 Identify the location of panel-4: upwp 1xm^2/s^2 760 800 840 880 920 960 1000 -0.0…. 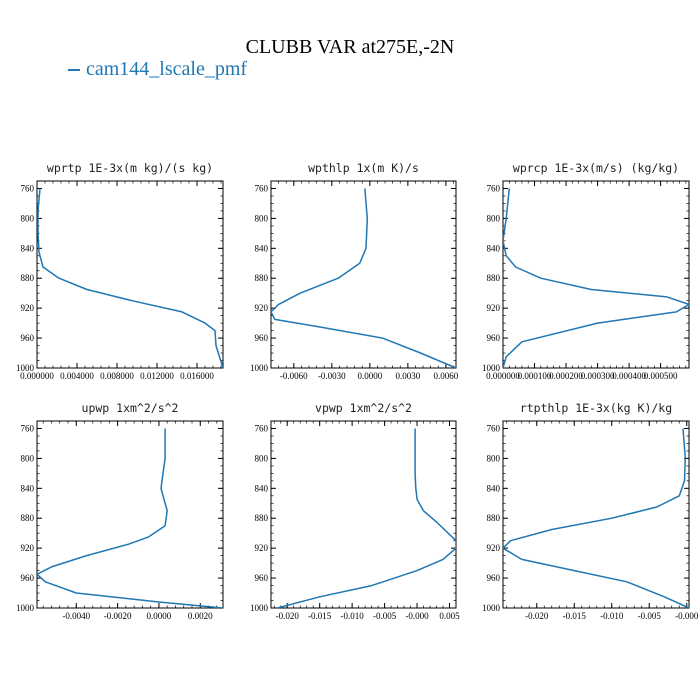
(120, 511).